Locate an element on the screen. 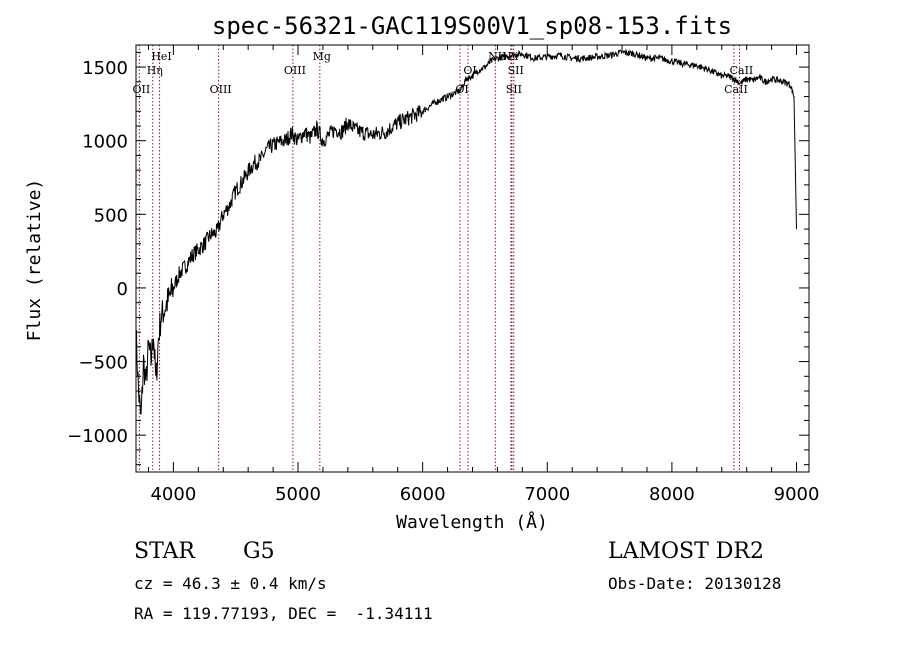 The width and height of the screenshot is (900, 649). line-marker-label: Hη is located at coordinates (155, 70).